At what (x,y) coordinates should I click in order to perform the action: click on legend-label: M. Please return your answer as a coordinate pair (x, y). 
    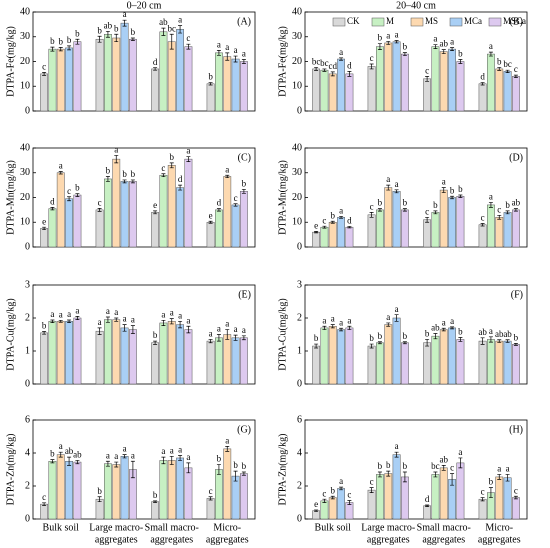
    Looking at the image, I should click on (390, 21).